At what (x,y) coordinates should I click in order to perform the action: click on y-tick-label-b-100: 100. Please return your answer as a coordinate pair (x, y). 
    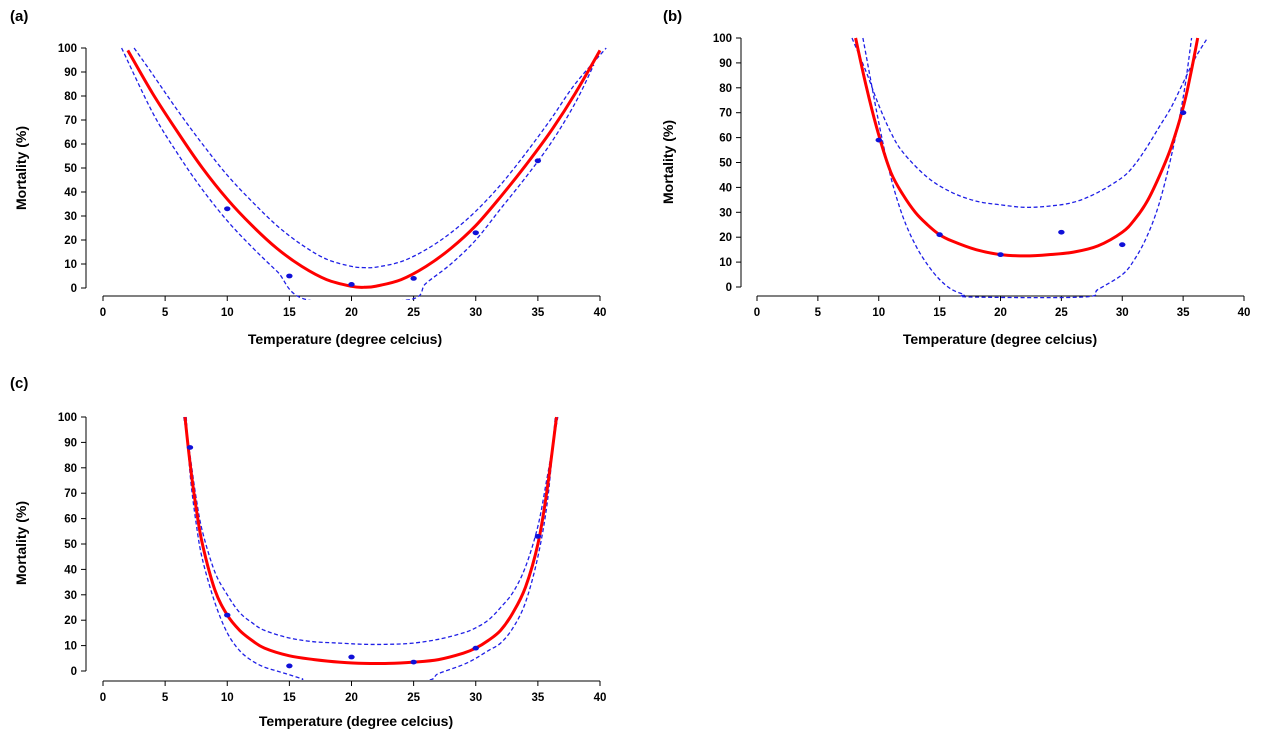
    Looking at the image, I should click on (722, 39).